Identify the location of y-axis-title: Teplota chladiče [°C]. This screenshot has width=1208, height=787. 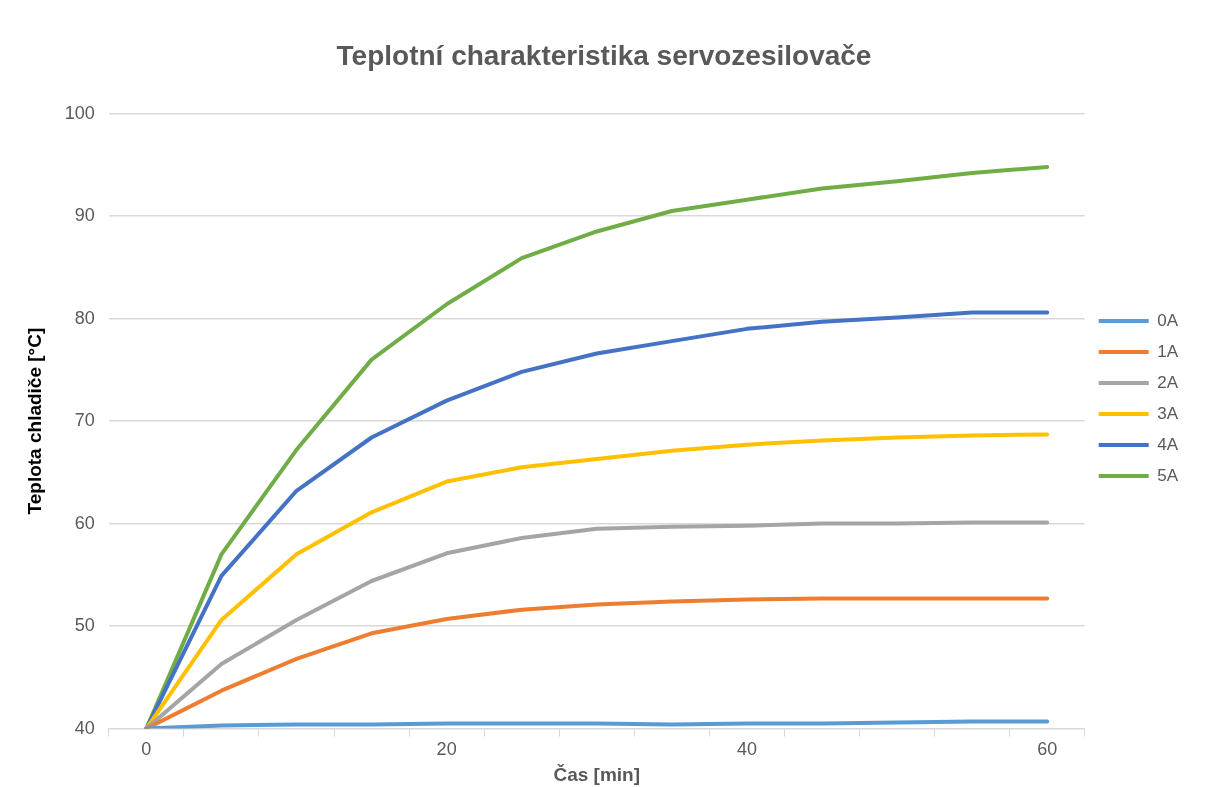
(34, 421).